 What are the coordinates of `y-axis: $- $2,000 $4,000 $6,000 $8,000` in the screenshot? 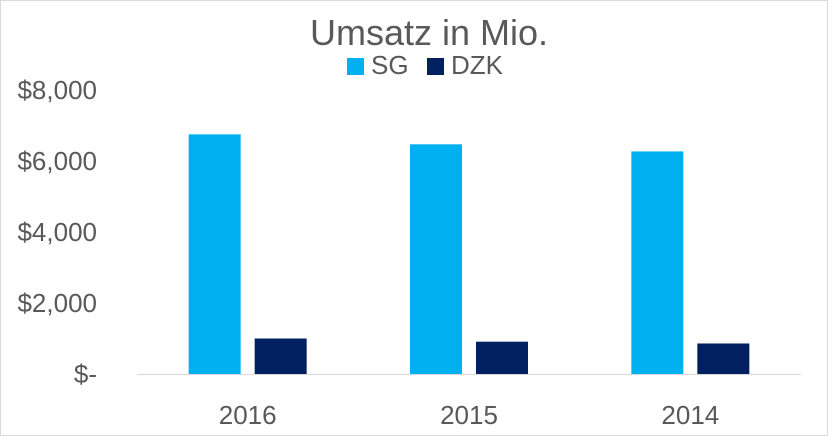 It's located at (57, 232).